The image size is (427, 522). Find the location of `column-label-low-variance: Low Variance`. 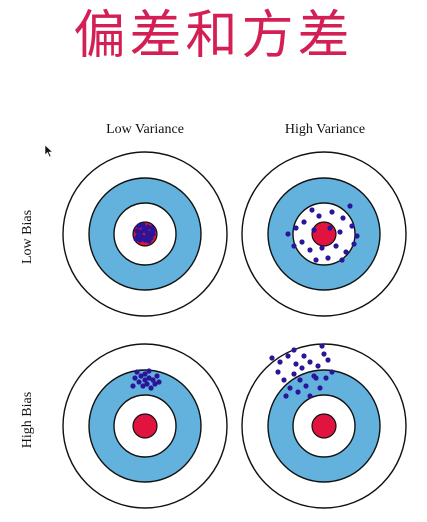

column-label-low-variance: Low Variance is located at coordinates (145, 129).